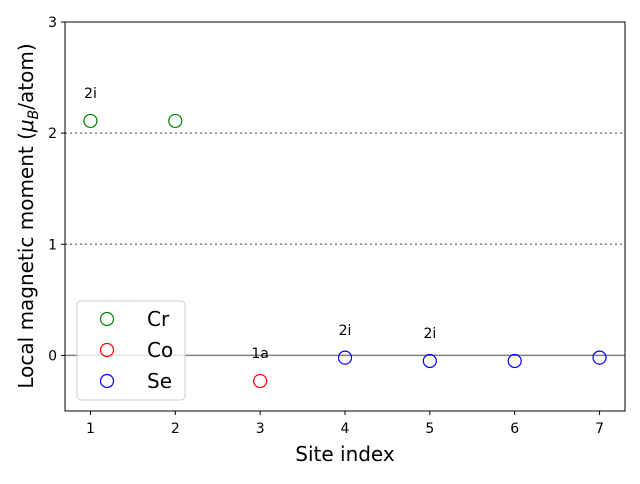 The width and height of the screenshot is (640, 484). What do you see at coordinates (158, 319) in the screenshot?
I see `legend-label: Cr` at bounding box center [158, 319].